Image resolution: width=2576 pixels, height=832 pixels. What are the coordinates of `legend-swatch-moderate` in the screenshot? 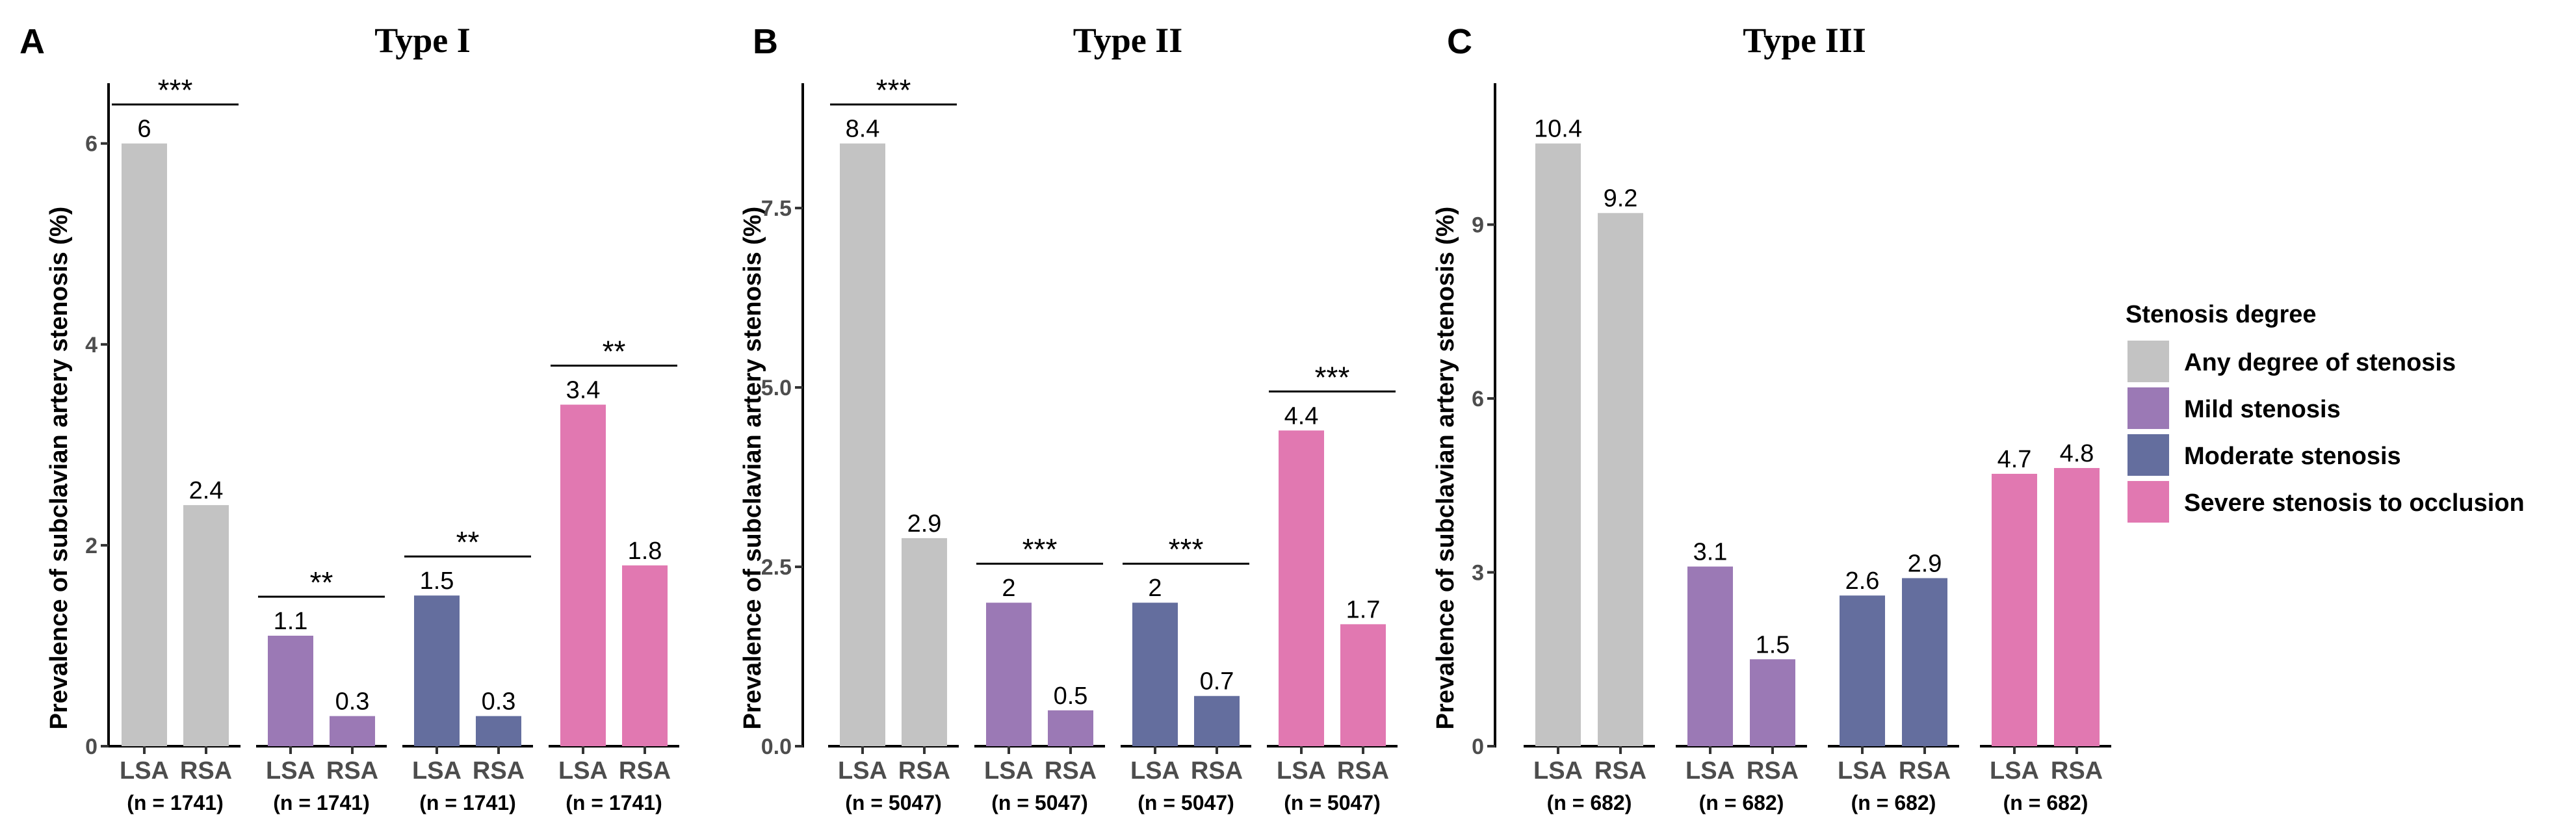 It's located at (2148, 455).